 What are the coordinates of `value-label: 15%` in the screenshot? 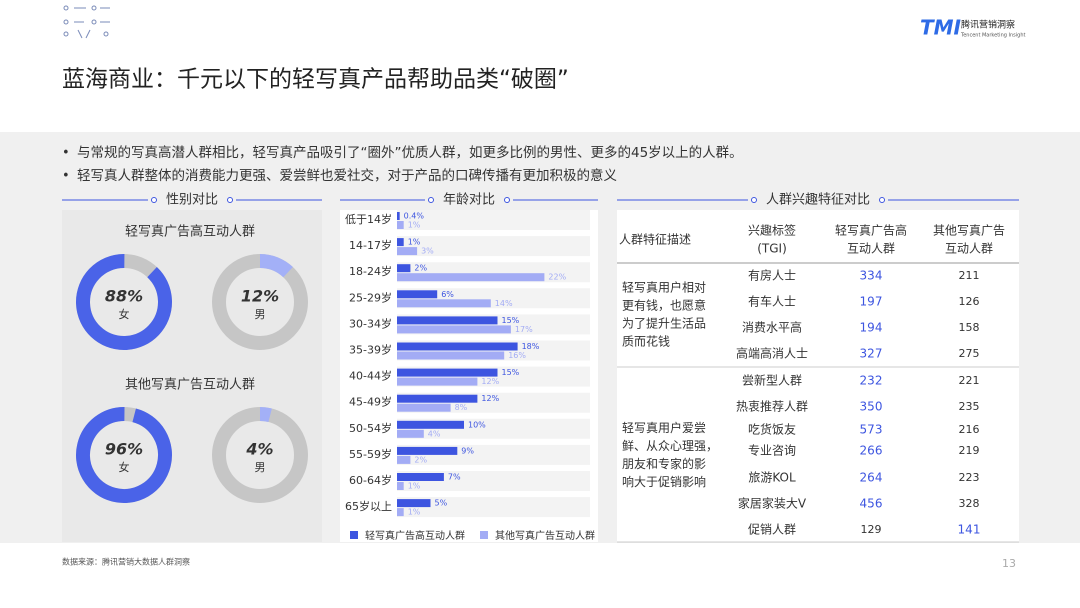 It's located at (511, 320).